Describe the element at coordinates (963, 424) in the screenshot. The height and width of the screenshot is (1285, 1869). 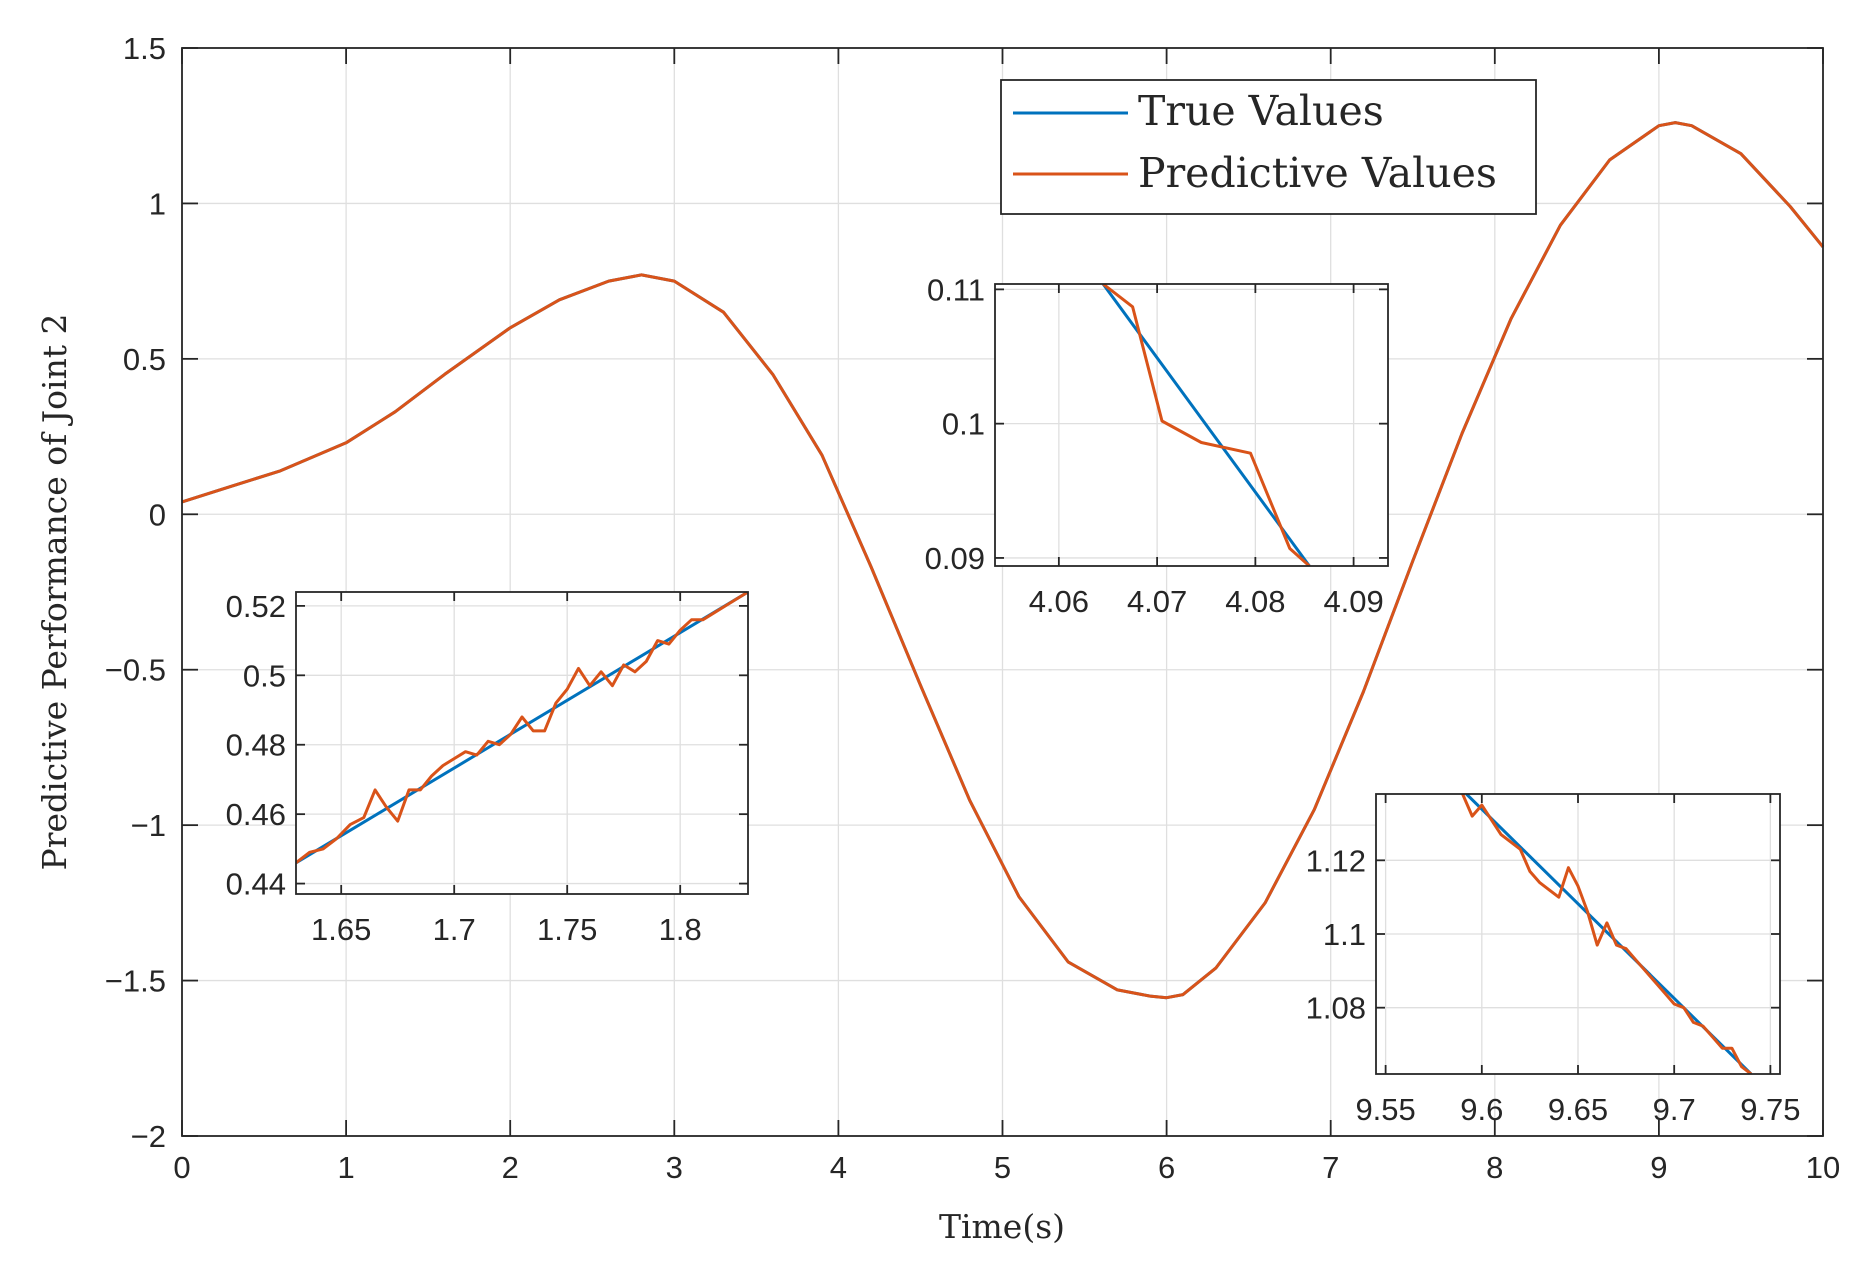
I see `y-tick-label: 0.1` at that location.